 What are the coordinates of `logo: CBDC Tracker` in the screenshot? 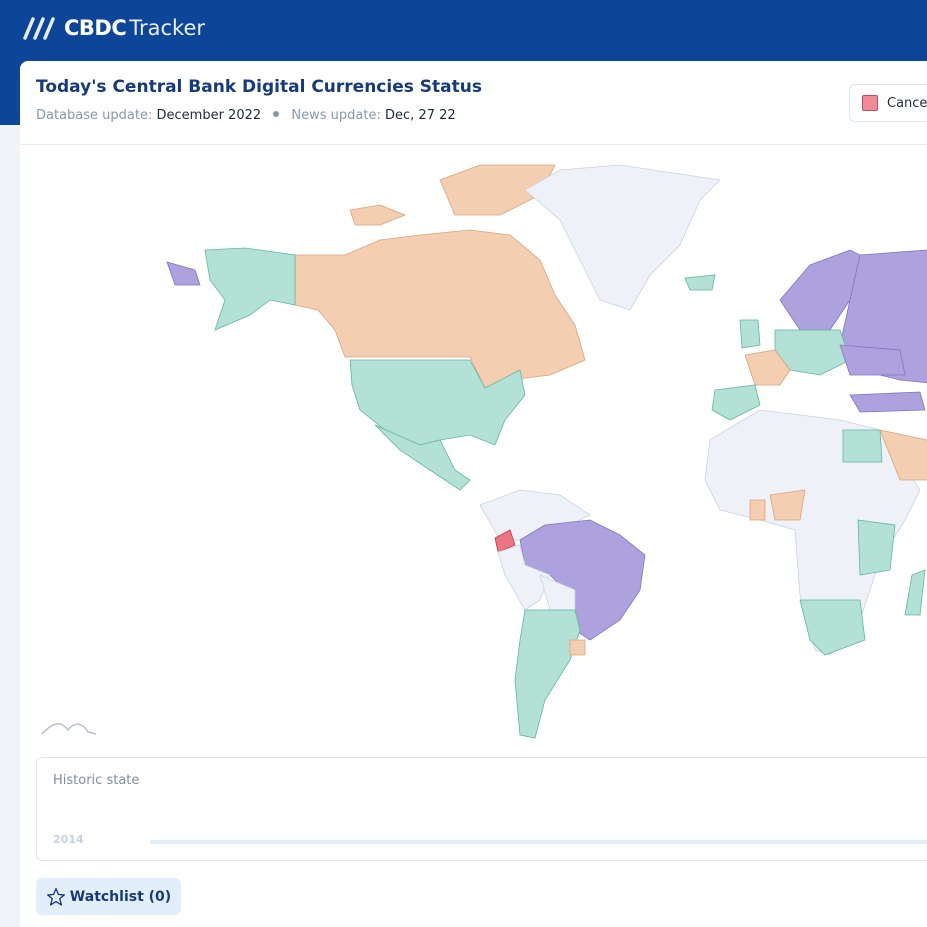 It's located at (113, 28).